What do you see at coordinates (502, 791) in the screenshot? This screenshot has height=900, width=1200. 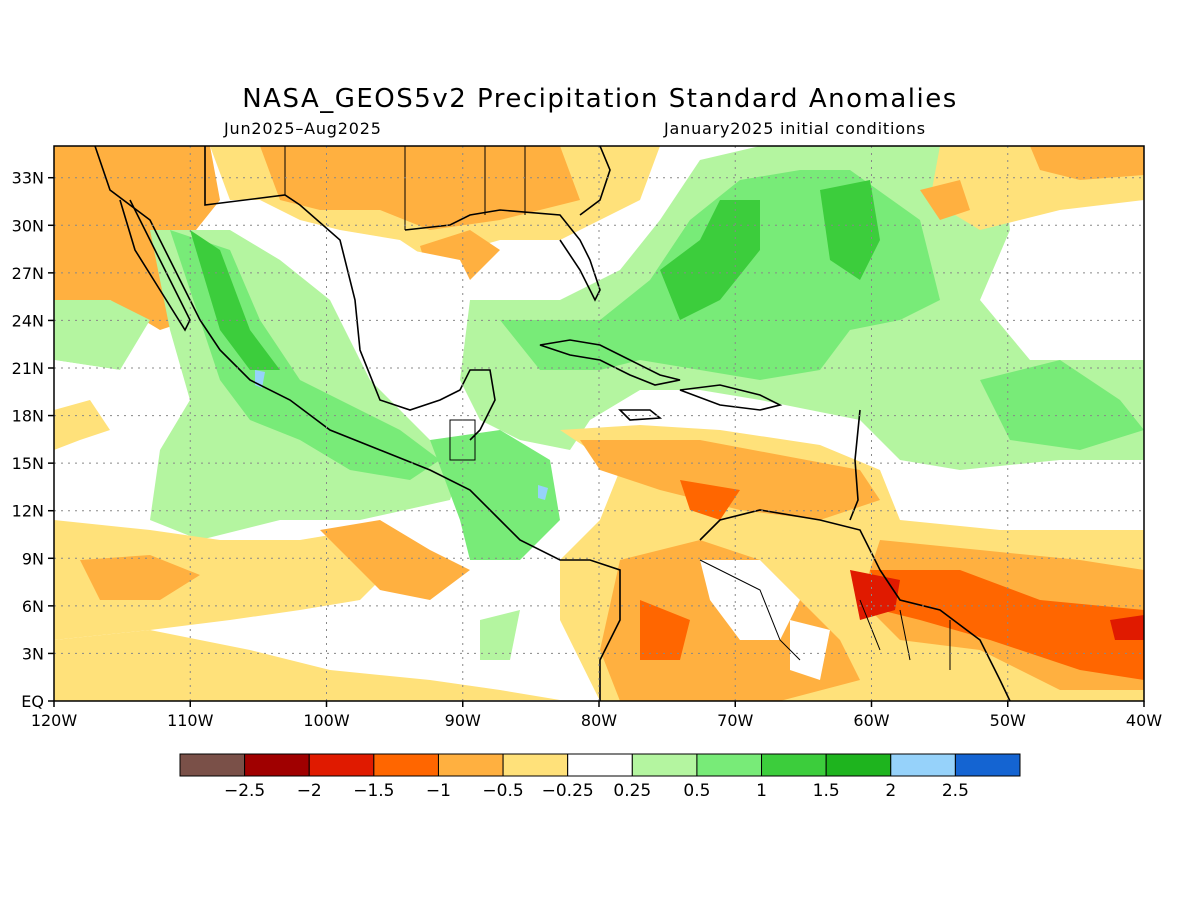 I see `colorbar-label: −0.5` at bounding box center [502, 791].